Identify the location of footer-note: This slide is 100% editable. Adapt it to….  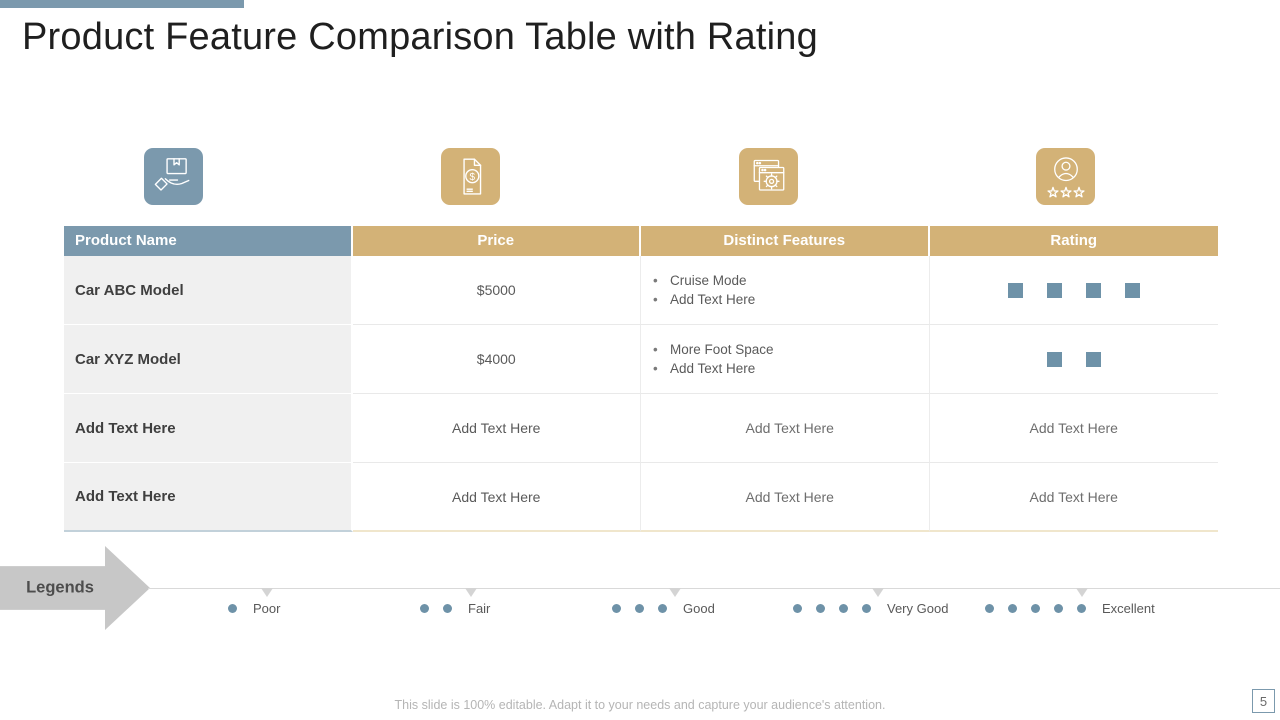
(640, 705).